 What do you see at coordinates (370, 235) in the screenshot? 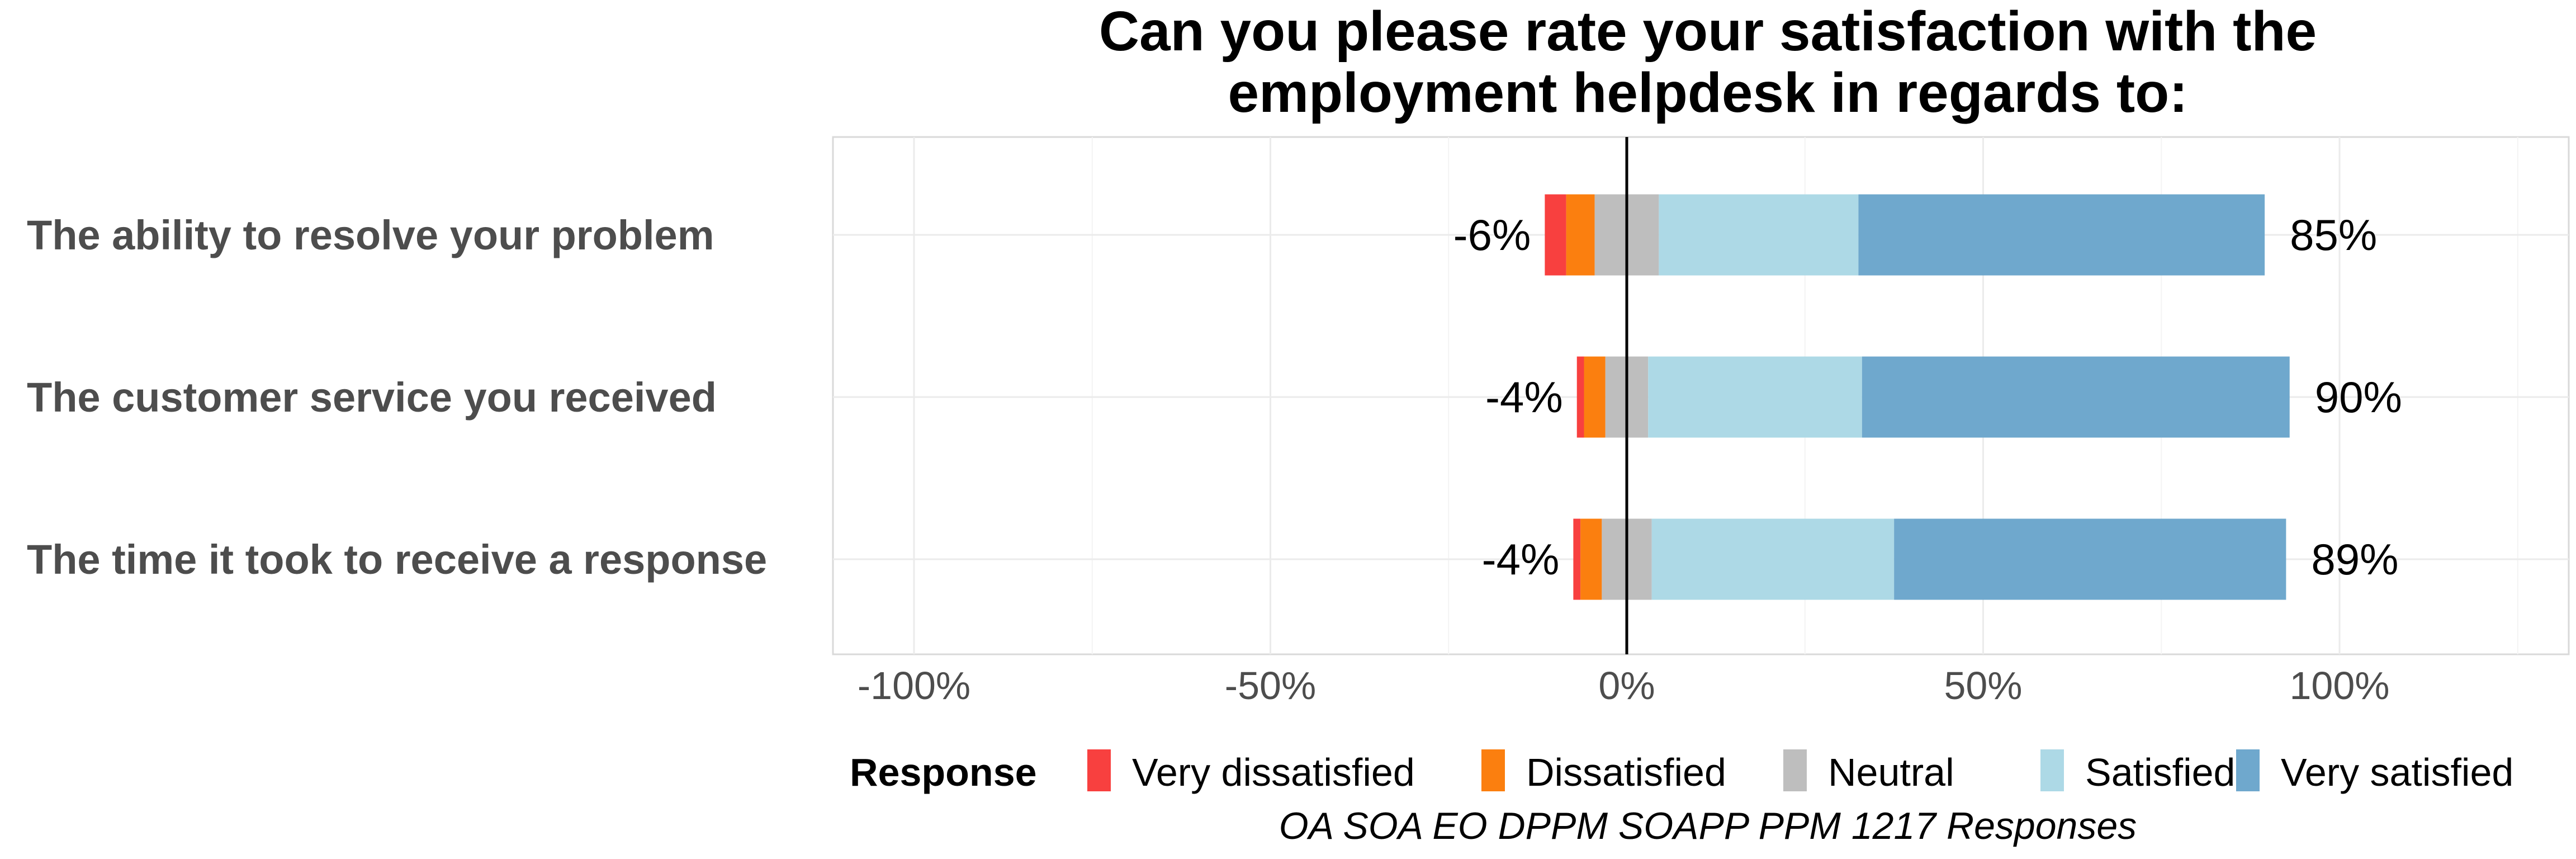
I see `category-label-0: The ability to resolve your problem` at bounding box center [370, 235].